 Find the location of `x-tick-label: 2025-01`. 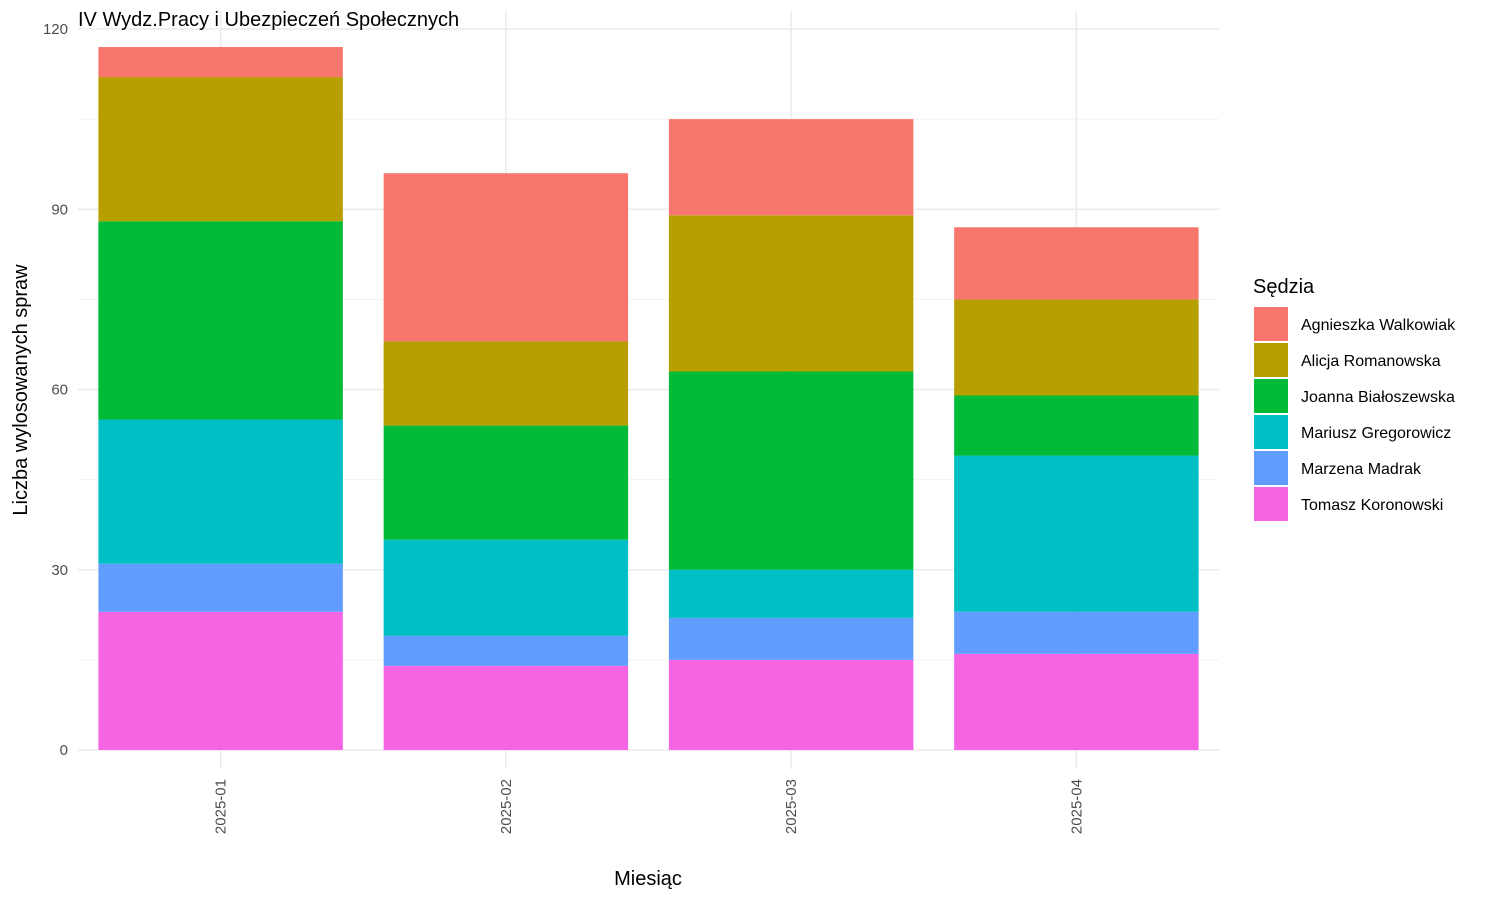

x-tick-label: 2025-01 is located at coordinates (221, 806).